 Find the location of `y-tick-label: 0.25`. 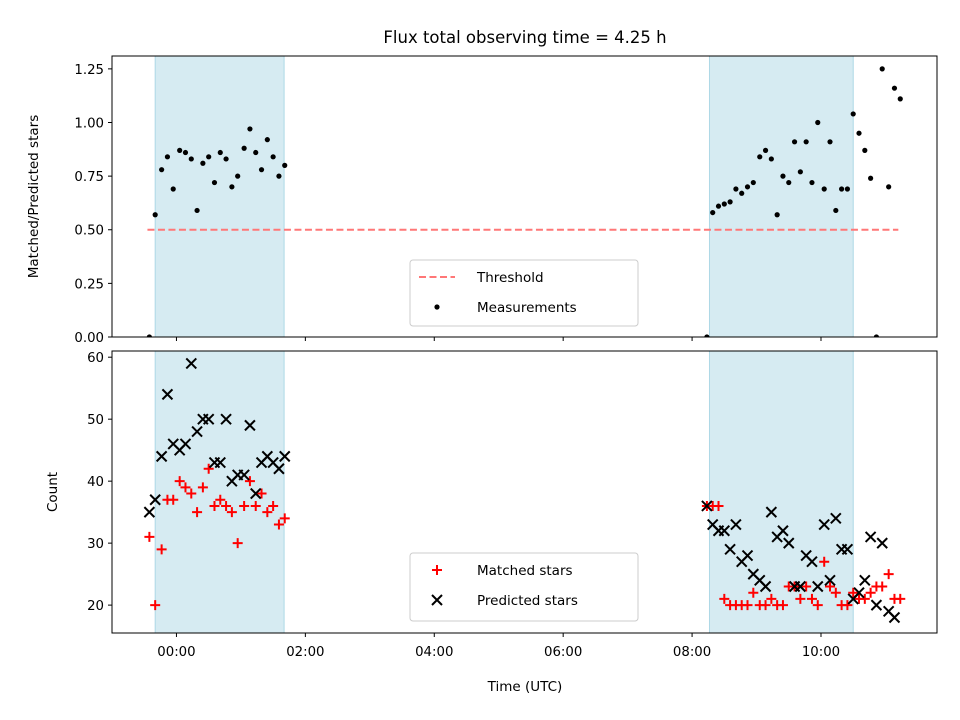

y-tick-label: 0.25 is located at coordinates (89, 284).